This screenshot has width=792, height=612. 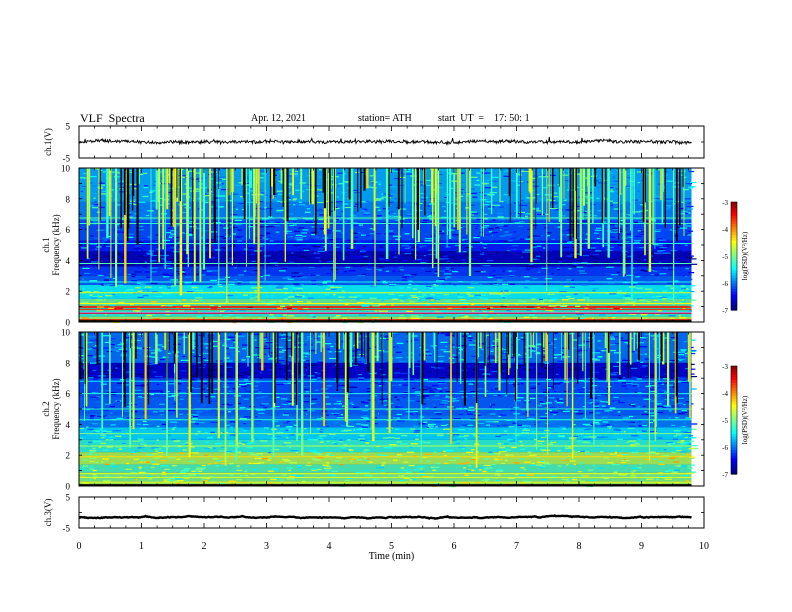 I want to click on colorbar-cell, so click(x=734, y=266).